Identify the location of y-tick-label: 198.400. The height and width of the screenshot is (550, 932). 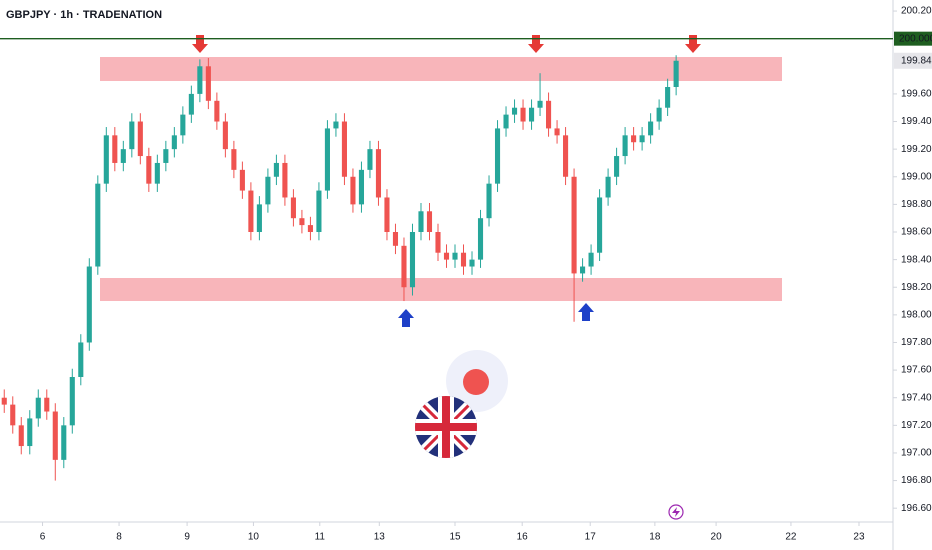
(916, 259).